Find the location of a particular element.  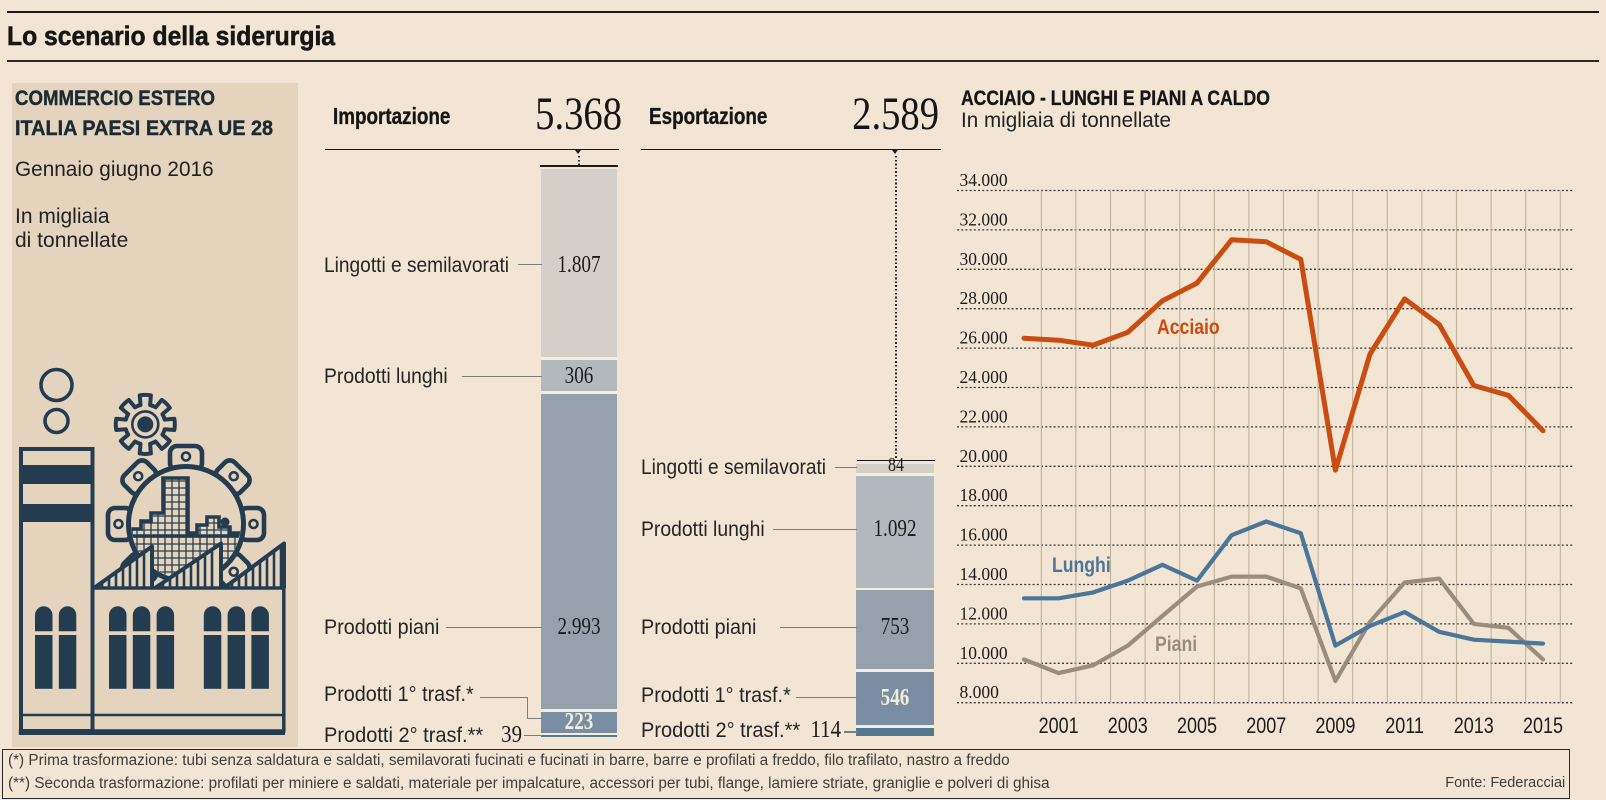

svg-text: 16.000 is located at coordinates (984, 535).